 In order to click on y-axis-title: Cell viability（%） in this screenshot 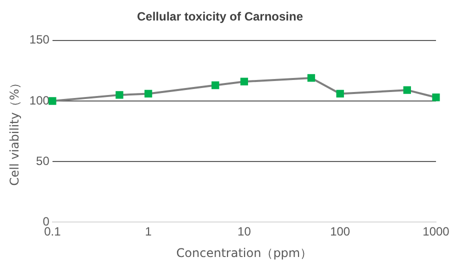, I will do `click(14, 131)`.